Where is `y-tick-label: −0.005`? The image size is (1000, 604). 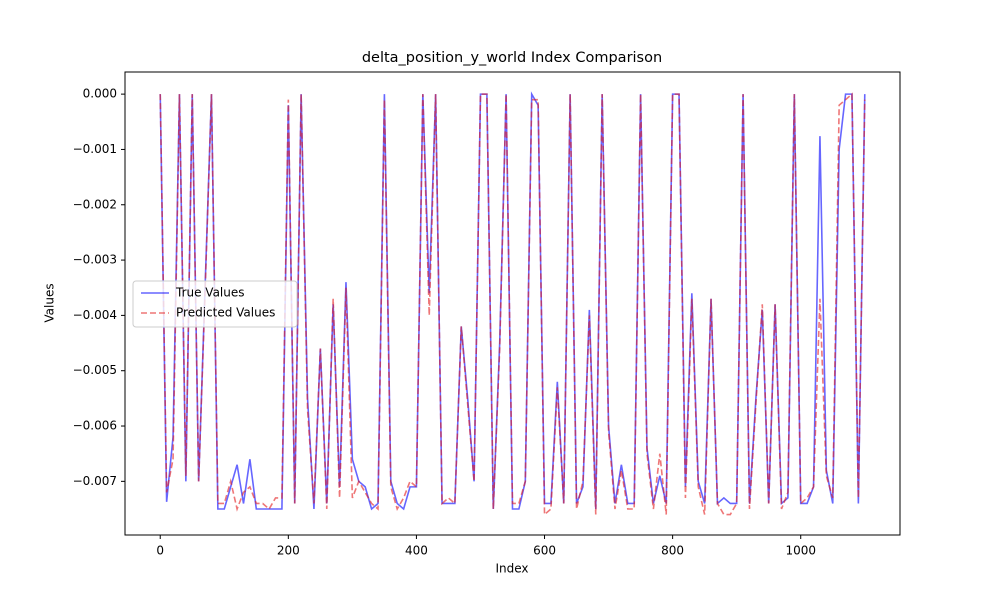 y-tick-label: −0.005 is located at coordinates (95, 370).